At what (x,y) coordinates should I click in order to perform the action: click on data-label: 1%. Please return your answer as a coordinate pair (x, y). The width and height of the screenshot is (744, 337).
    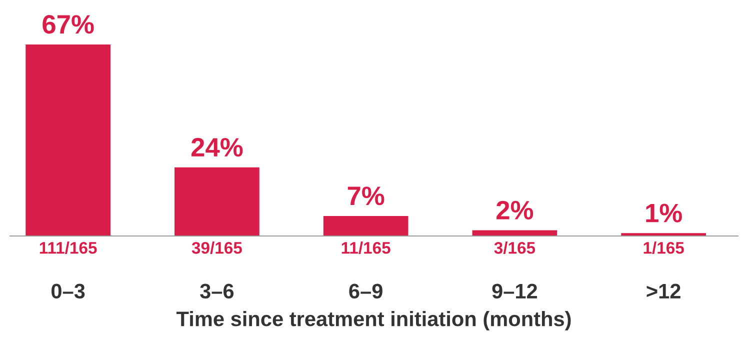
    Looking at the image, I should click on (664, 213).